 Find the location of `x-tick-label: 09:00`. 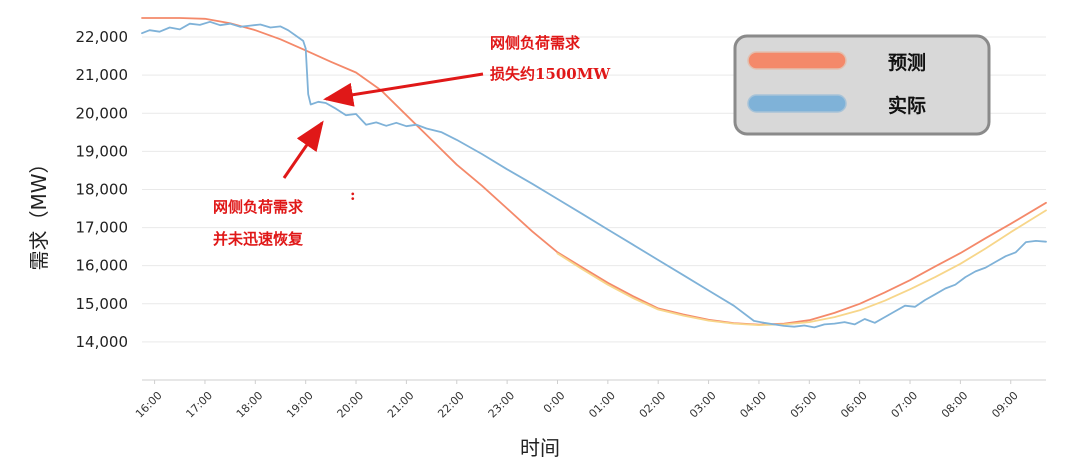

x-tick-label: 09:00 is located at coordinates (1005, 405).